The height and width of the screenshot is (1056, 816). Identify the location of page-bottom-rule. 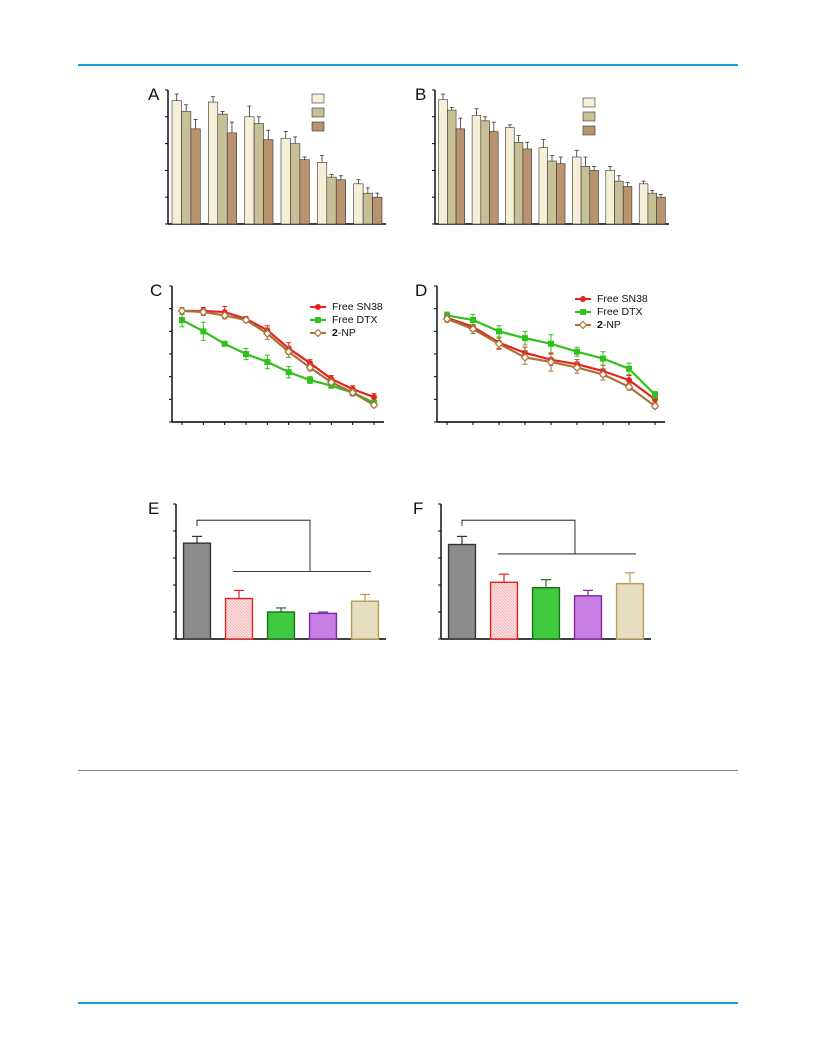
(408, 1003).